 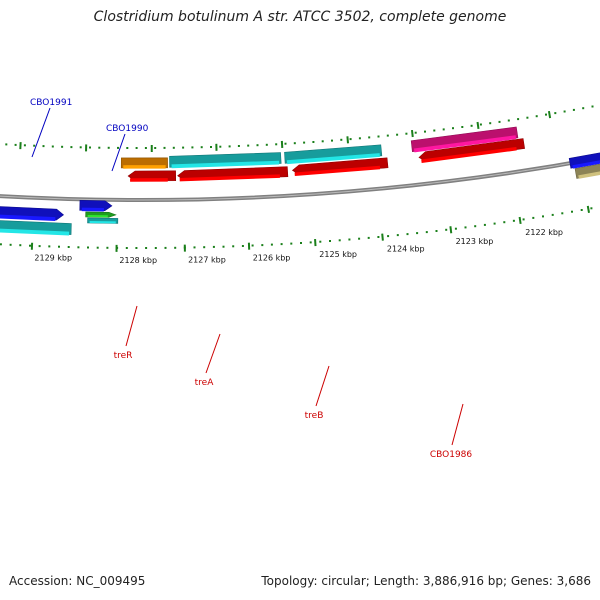 I want to click on gene-label-cbo1986-leader, so click(x=457, y=424).